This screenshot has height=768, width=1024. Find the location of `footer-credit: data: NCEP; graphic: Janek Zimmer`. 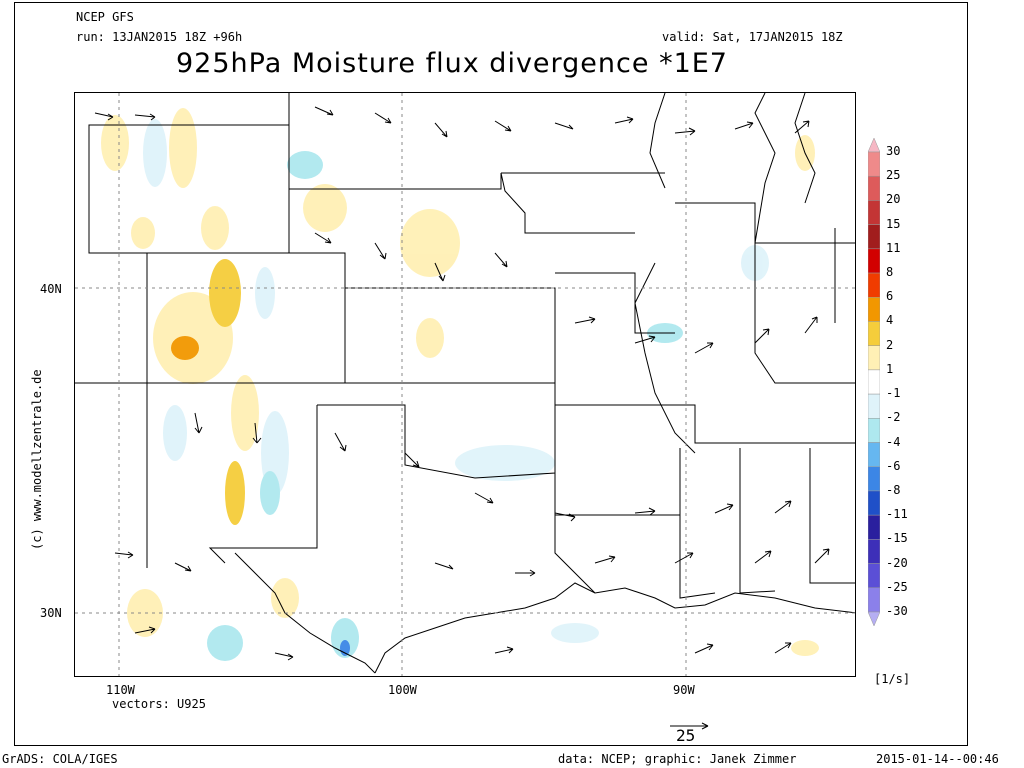

footer-credit: data: NCEP; graphic: Janek Zimmer is located at coordinates (677, 759).